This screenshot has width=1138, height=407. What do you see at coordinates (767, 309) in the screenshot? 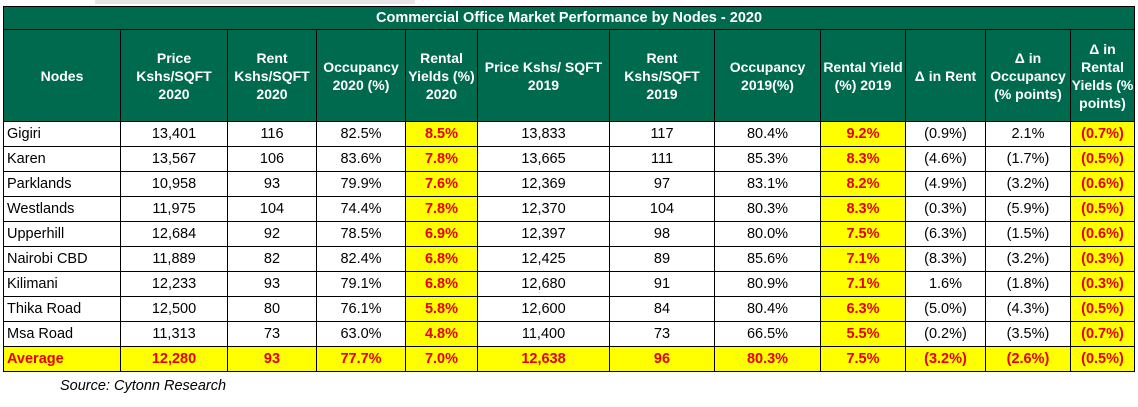
I see `table-cell: 80.4%` at bounding box center [767, 309].